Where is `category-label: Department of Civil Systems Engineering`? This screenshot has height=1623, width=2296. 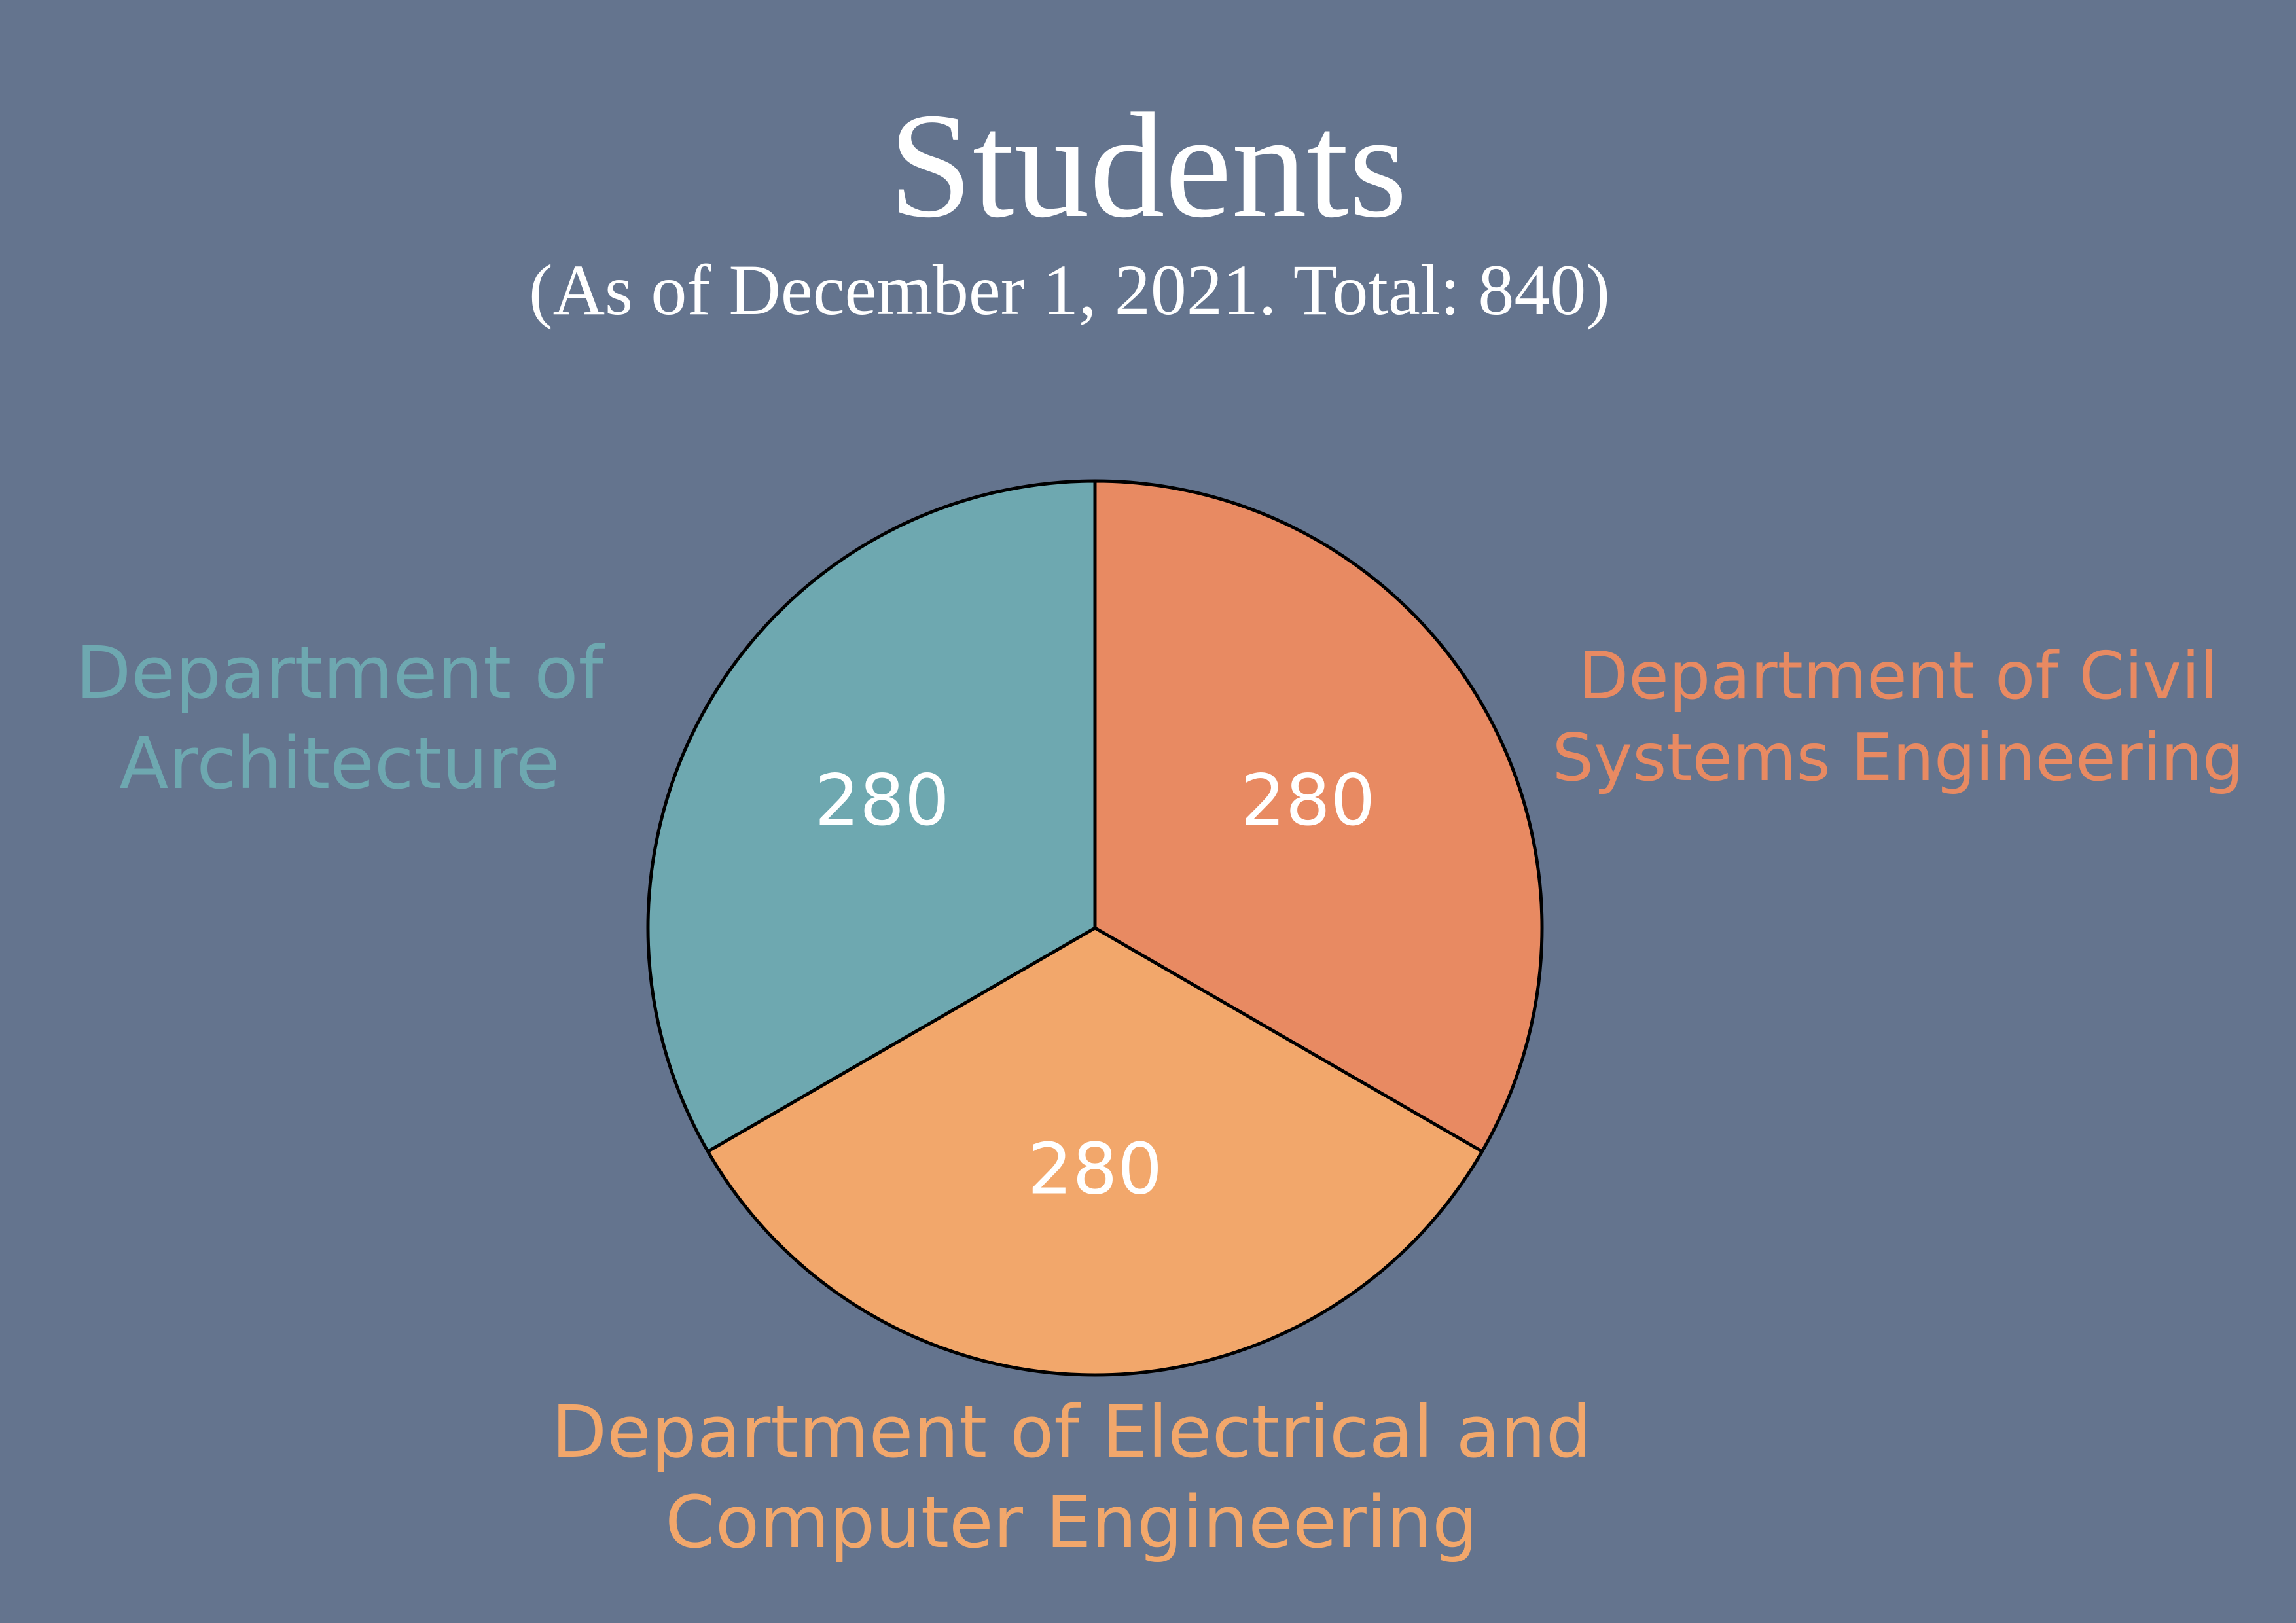 category-label: Department of Civil Systems Engineering is located at coordinates (1898, 716).